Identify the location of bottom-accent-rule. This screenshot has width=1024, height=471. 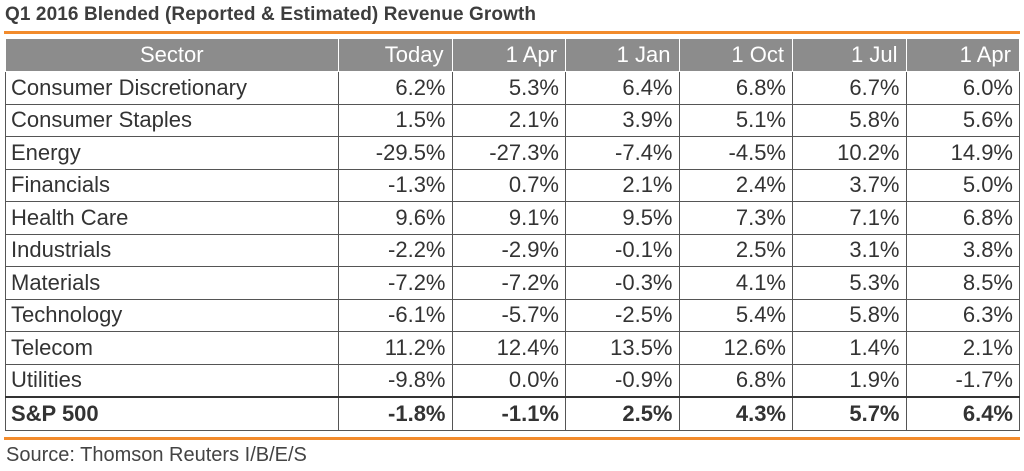
(512, 438).